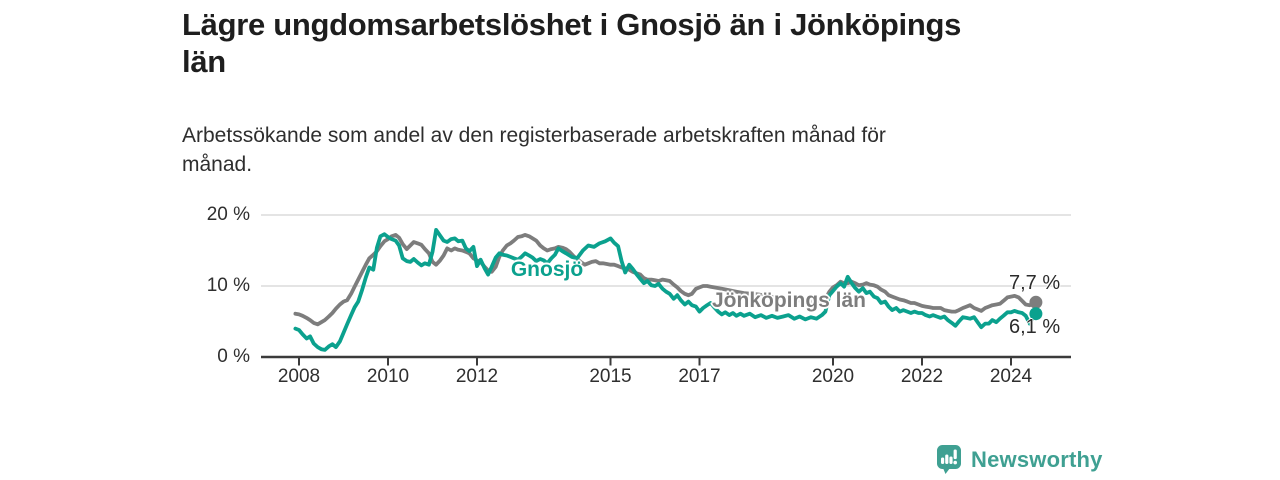 The width and height of the screenshot is (1280, 480). What do you see at coordinates (665, 279) in the screenshot?
I see `jonkopings-lan-line` at bounding box center [665, 279].